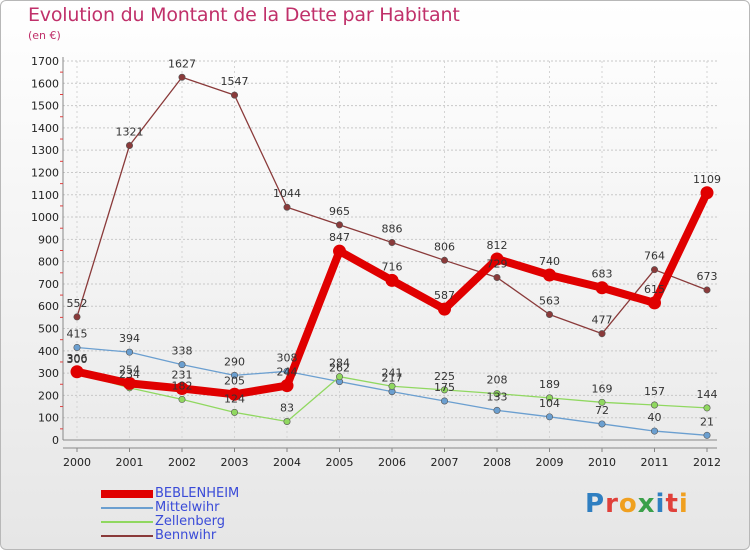  Describe the element at coordinates (287, 193) in the screenshot. I see `data-label-bennwihr: 1044` at that location.